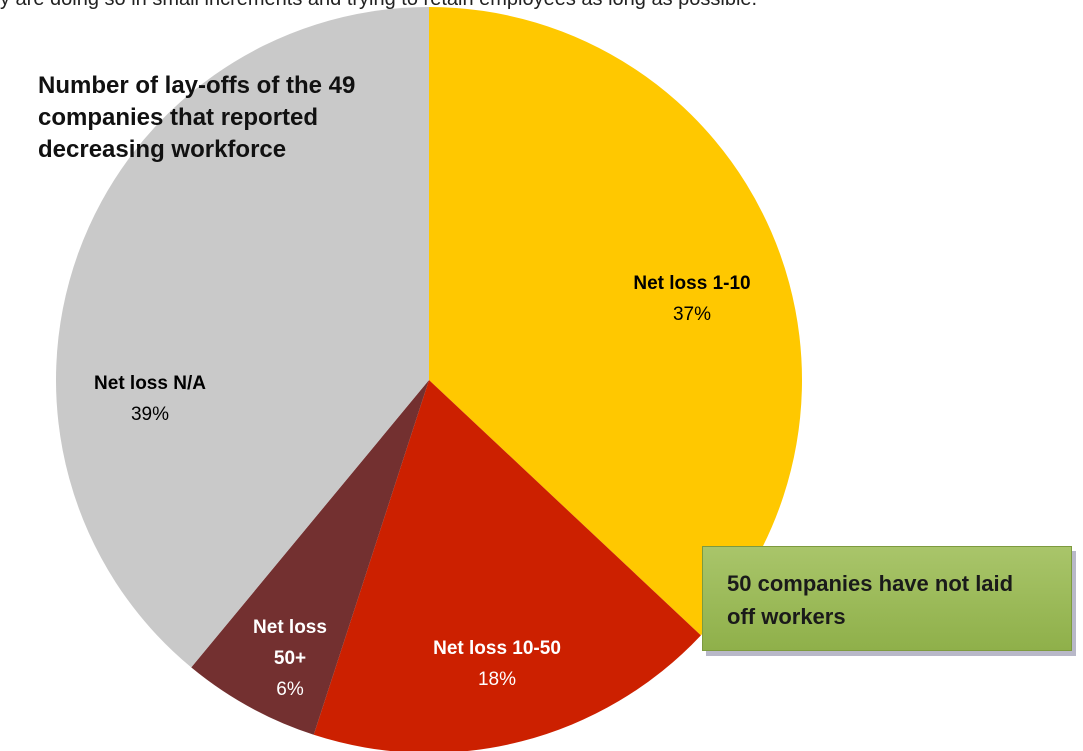 This screenshot has height=751, width=1083. Describe the element at coordinates (692, 283) in the screenshot. I see `category-label: Net loss 1-10` at that location.